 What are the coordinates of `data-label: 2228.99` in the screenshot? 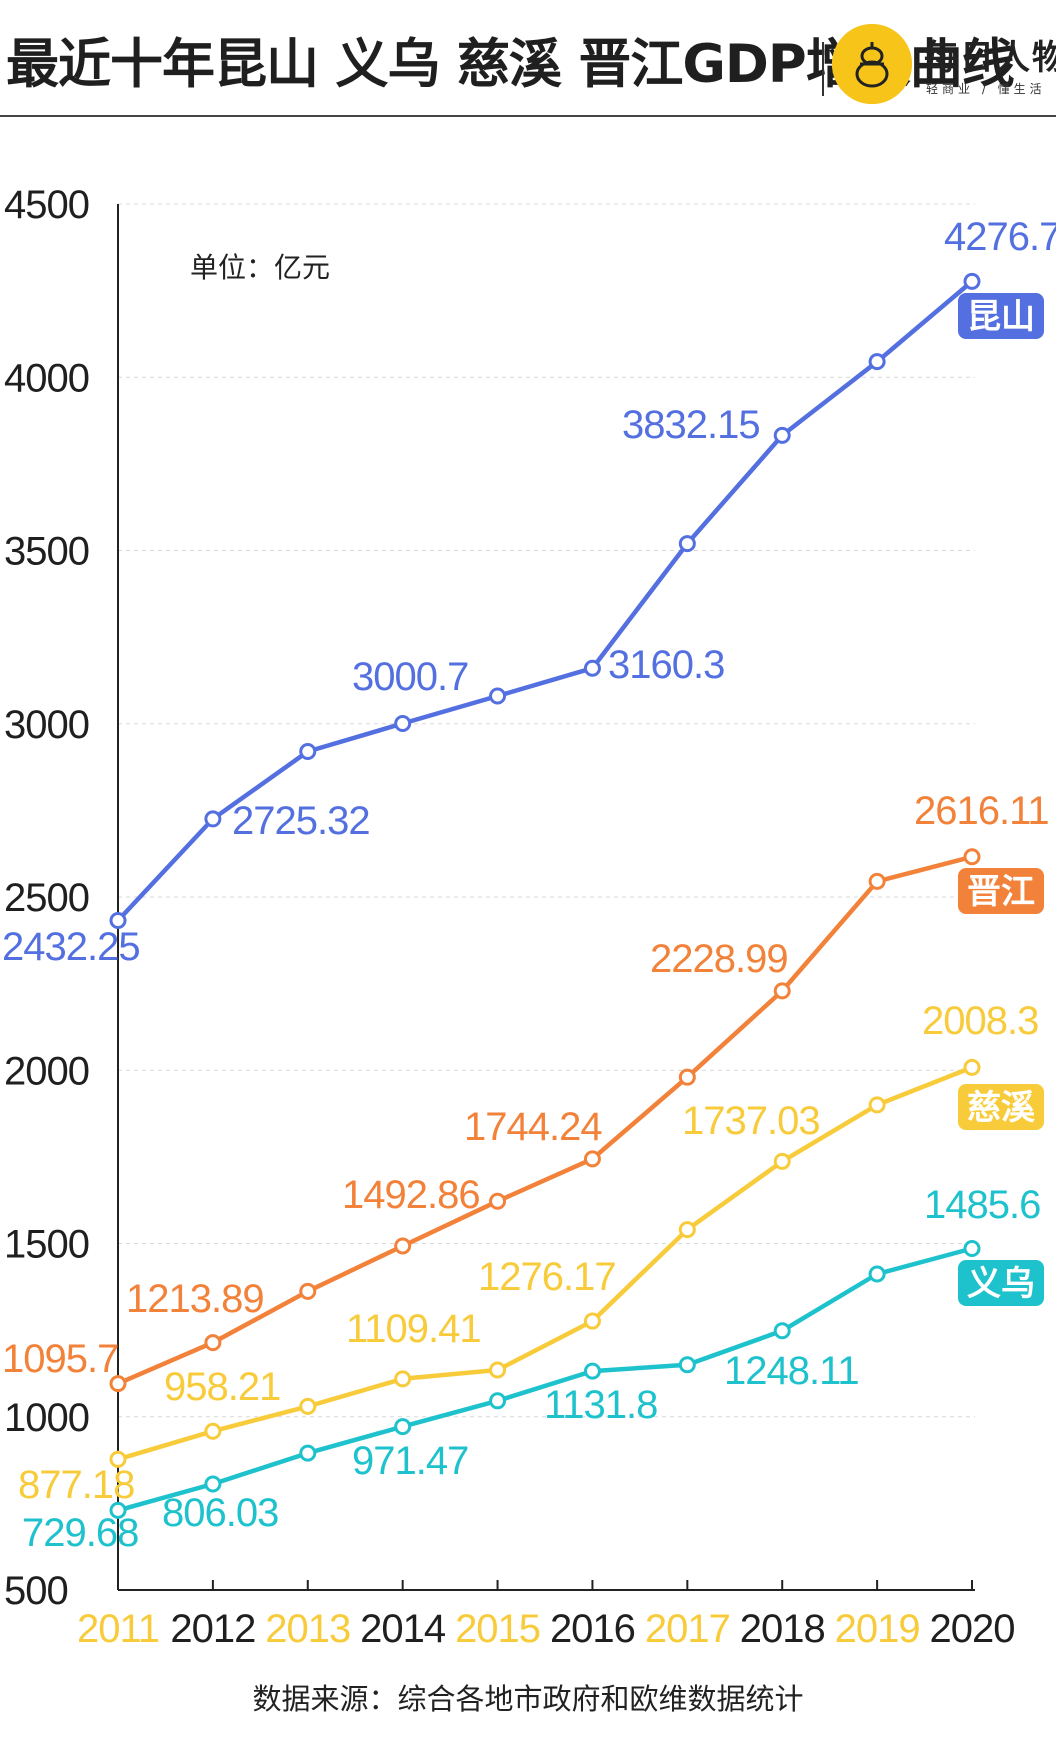 It's located at (719, 959).